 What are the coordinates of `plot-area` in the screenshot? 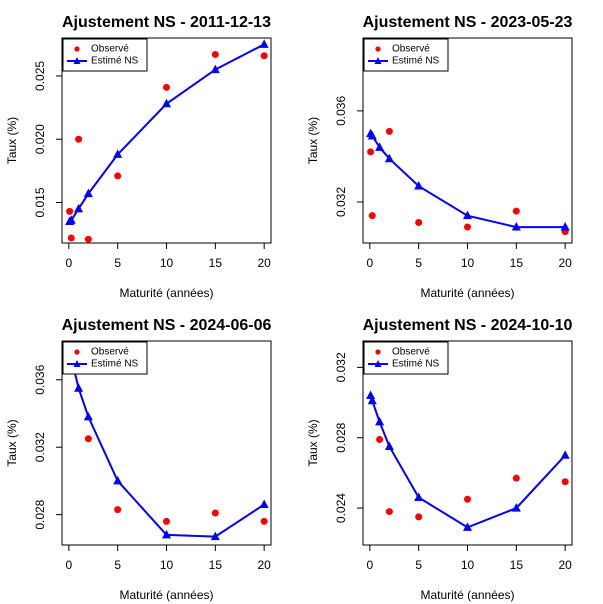 It's located at (167, 141).